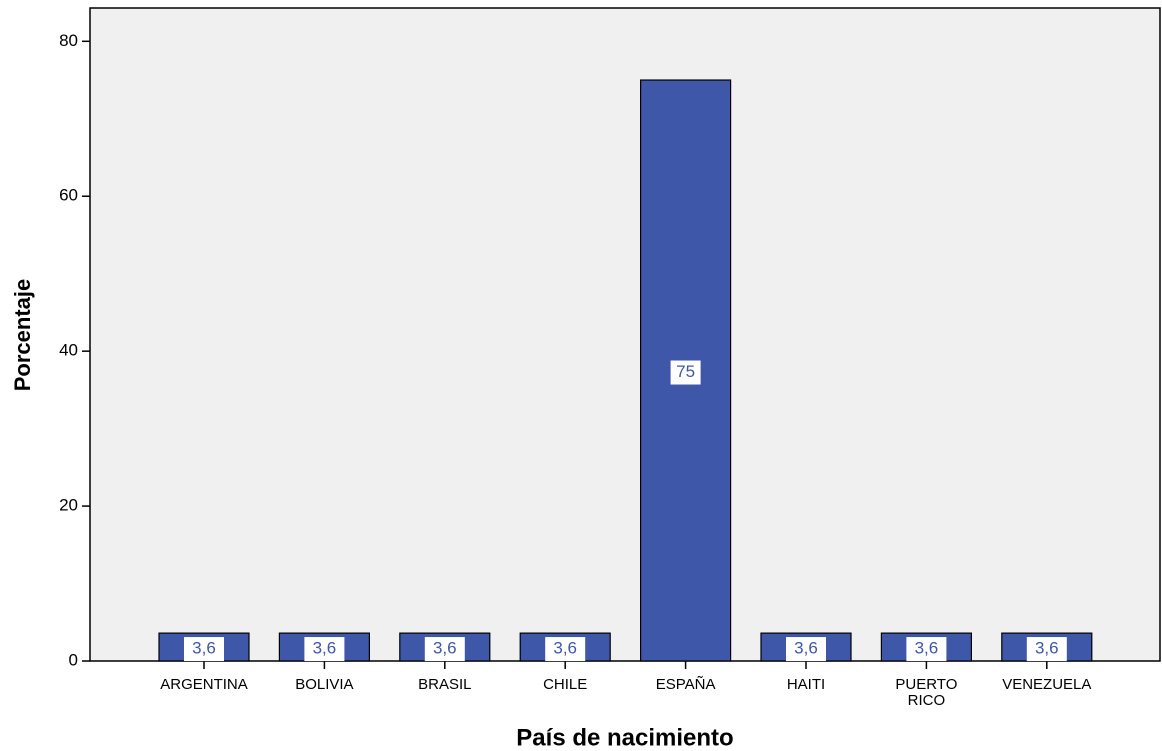  What do you see at coordinates (73, 659) in the screenshot?
I see `y-tick-label: 0` at bounding box center [73, 659].